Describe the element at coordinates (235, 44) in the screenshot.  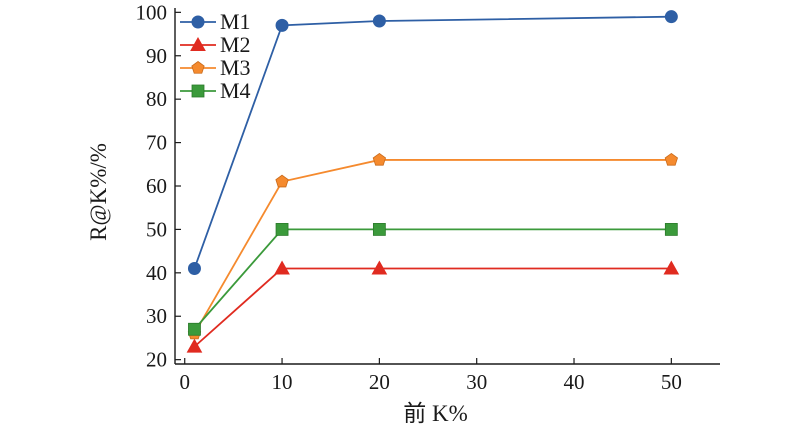
I see `legend-label: M2` at that location.